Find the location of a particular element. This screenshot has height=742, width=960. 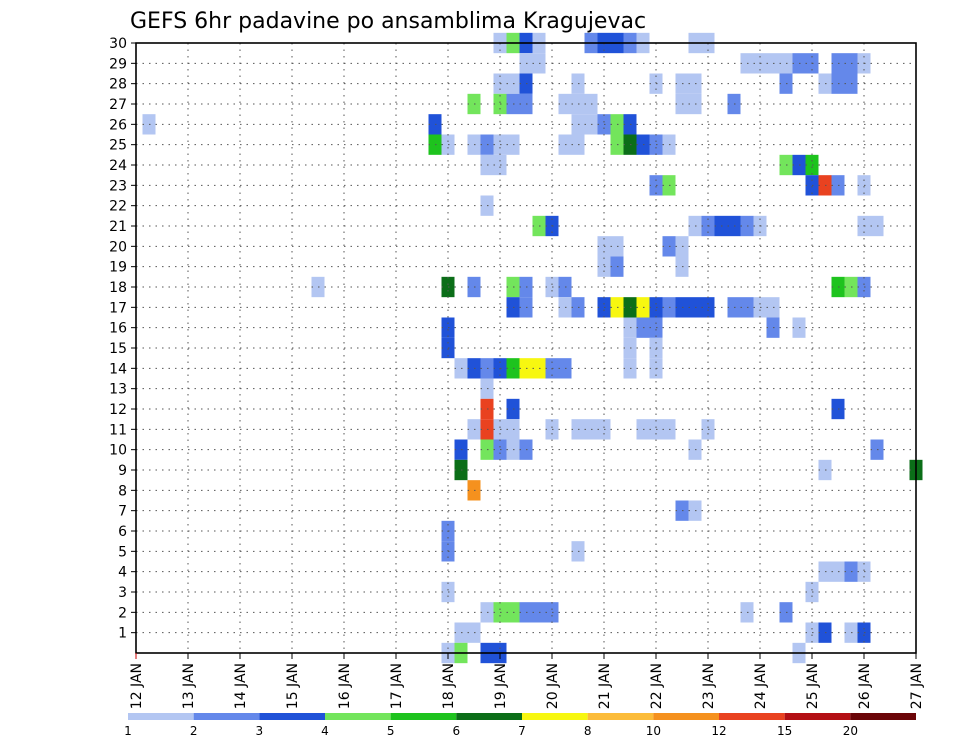

y-tick-label: 7 is located at coordinates (122, 512).